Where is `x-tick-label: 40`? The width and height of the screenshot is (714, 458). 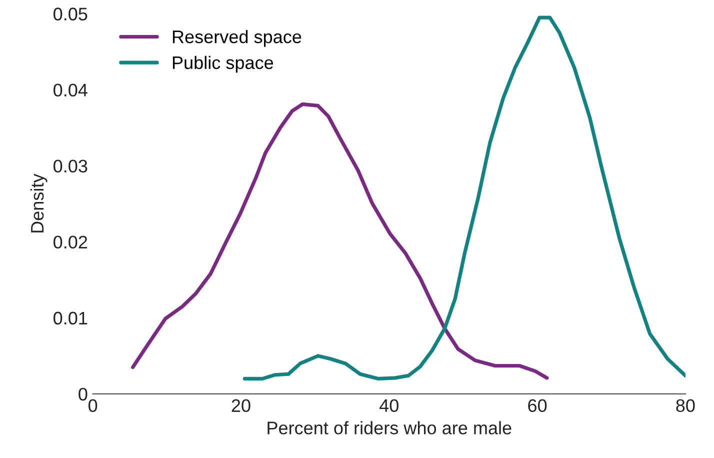 x-tick-label: 40 is located at coordinates (389, 405).